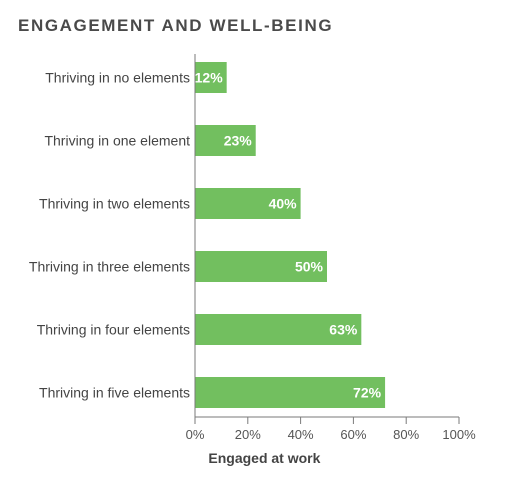  What do you see at coordinates (117, 78) in the screenshot?
I see `category-label: Thriving in no elements` at bounding box center [117, 78].